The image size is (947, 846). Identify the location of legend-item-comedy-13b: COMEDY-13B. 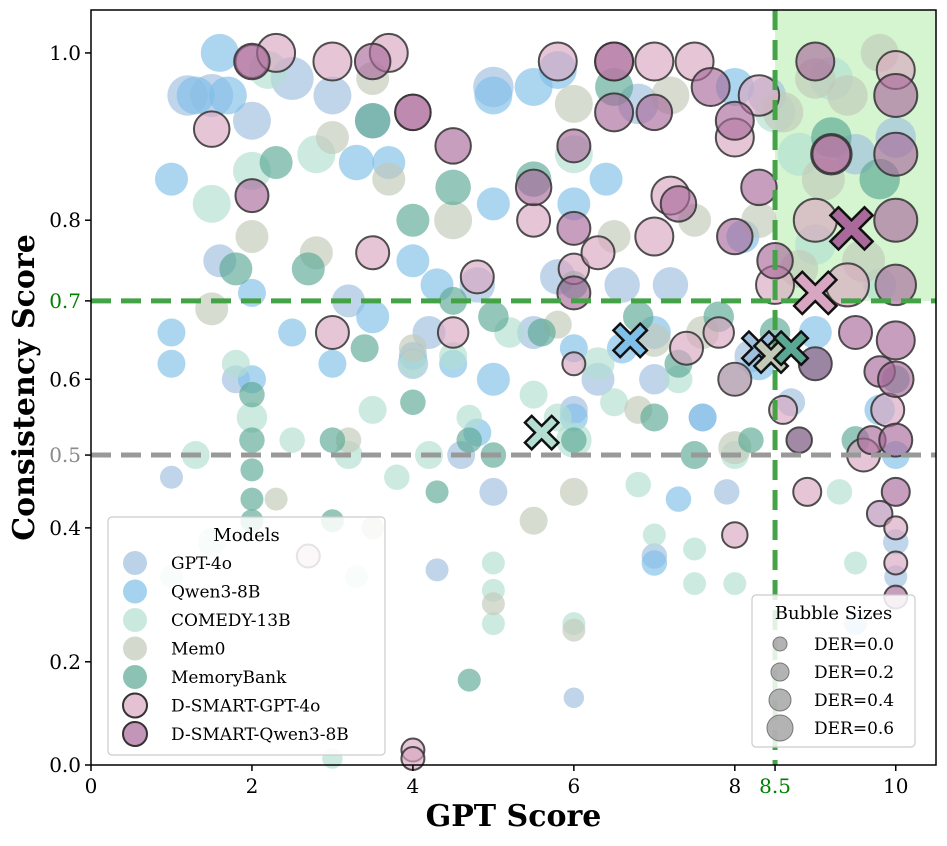
(207, 620).